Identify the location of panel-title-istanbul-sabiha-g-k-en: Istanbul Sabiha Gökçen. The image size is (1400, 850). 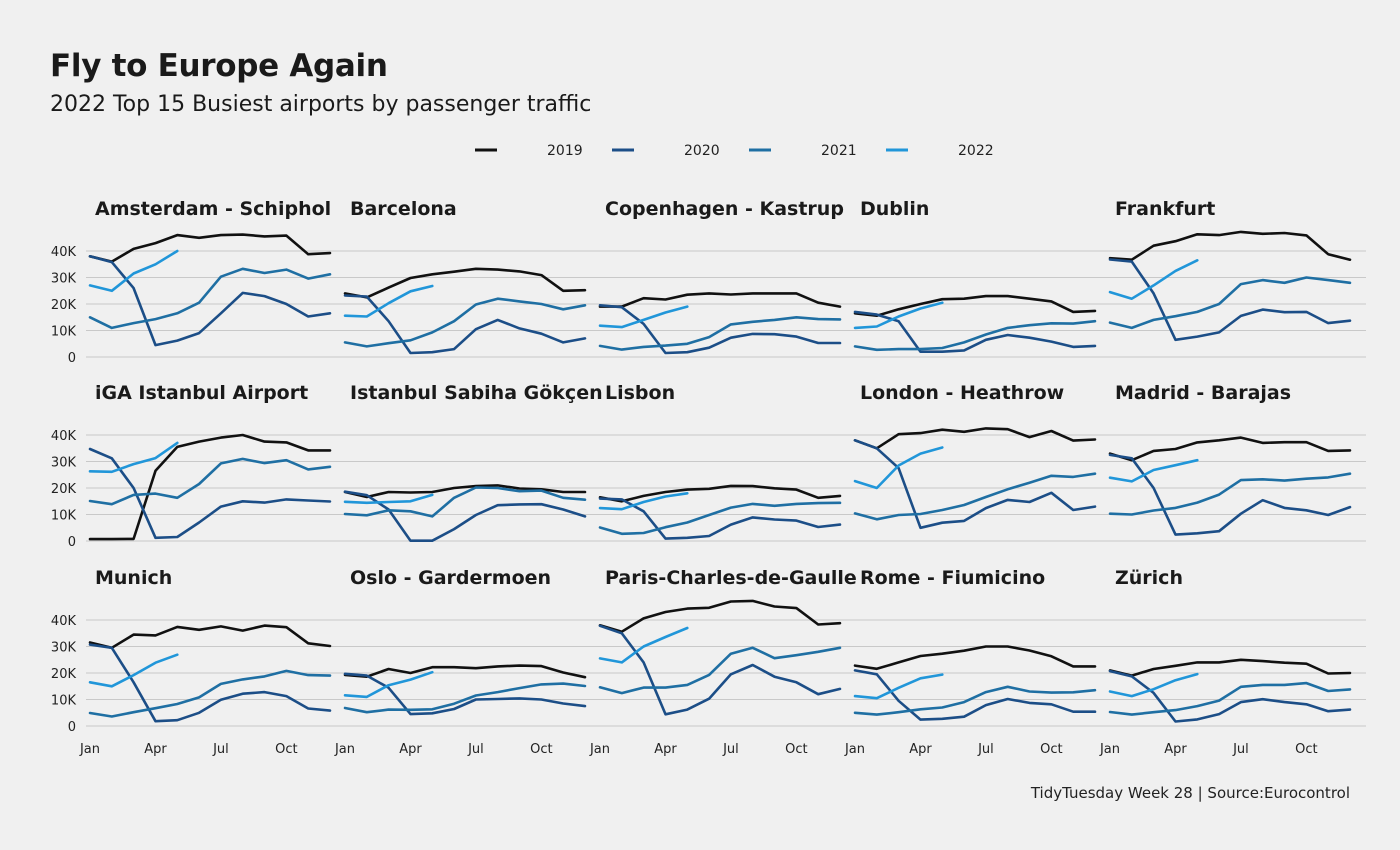
(476, 393).